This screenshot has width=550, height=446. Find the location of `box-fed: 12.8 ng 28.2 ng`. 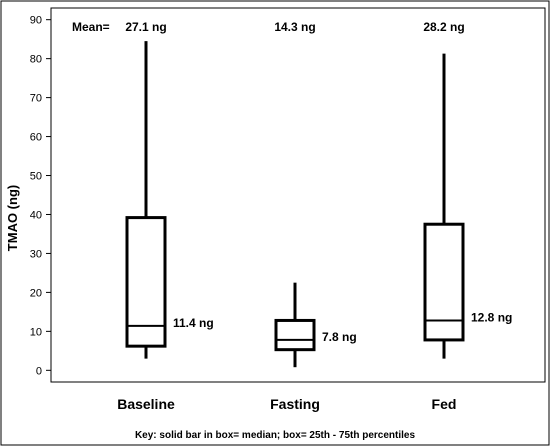

box-fed: 12.8 ng 28.2 ng is located at coordinates (467, 189).